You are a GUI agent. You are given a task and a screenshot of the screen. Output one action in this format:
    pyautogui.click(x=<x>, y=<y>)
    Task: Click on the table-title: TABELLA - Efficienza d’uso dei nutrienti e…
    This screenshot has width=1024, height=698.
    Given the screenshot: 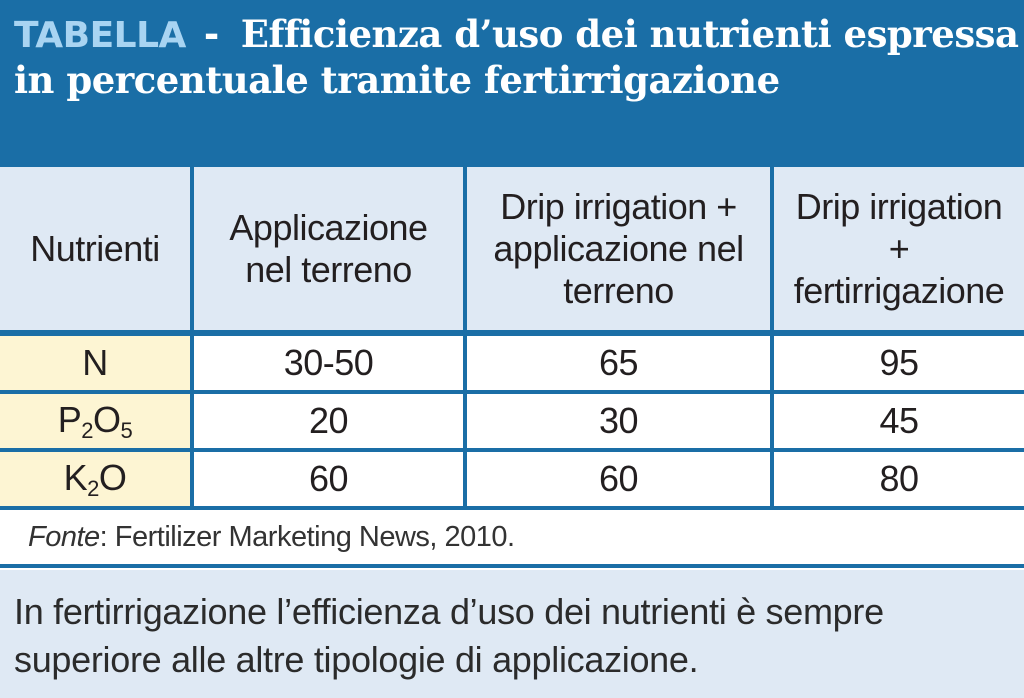 What is the action you would take?
    pyautogui.click(x=519, y=57)
    